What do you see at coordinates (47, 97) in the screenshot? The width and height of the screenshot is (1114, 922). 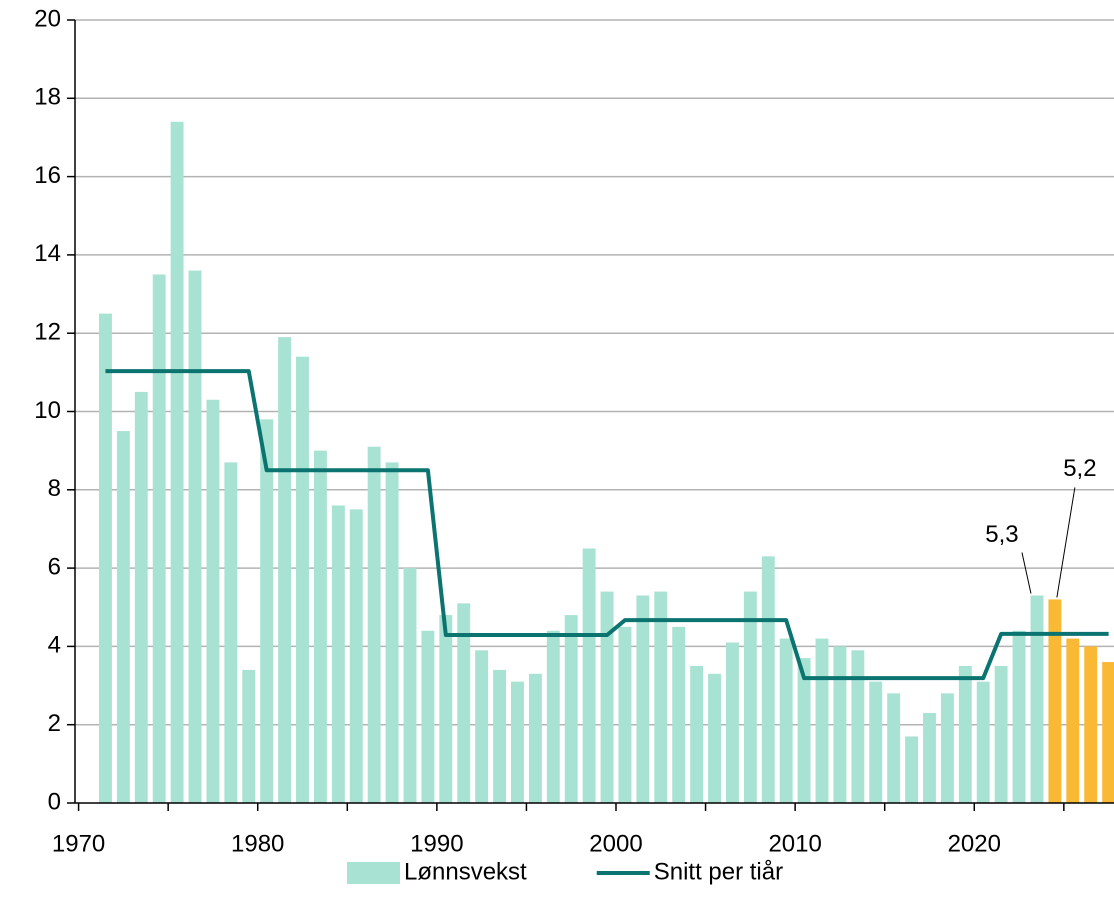 I see `y-tick-label: 18` at bounding box center [47, 97].